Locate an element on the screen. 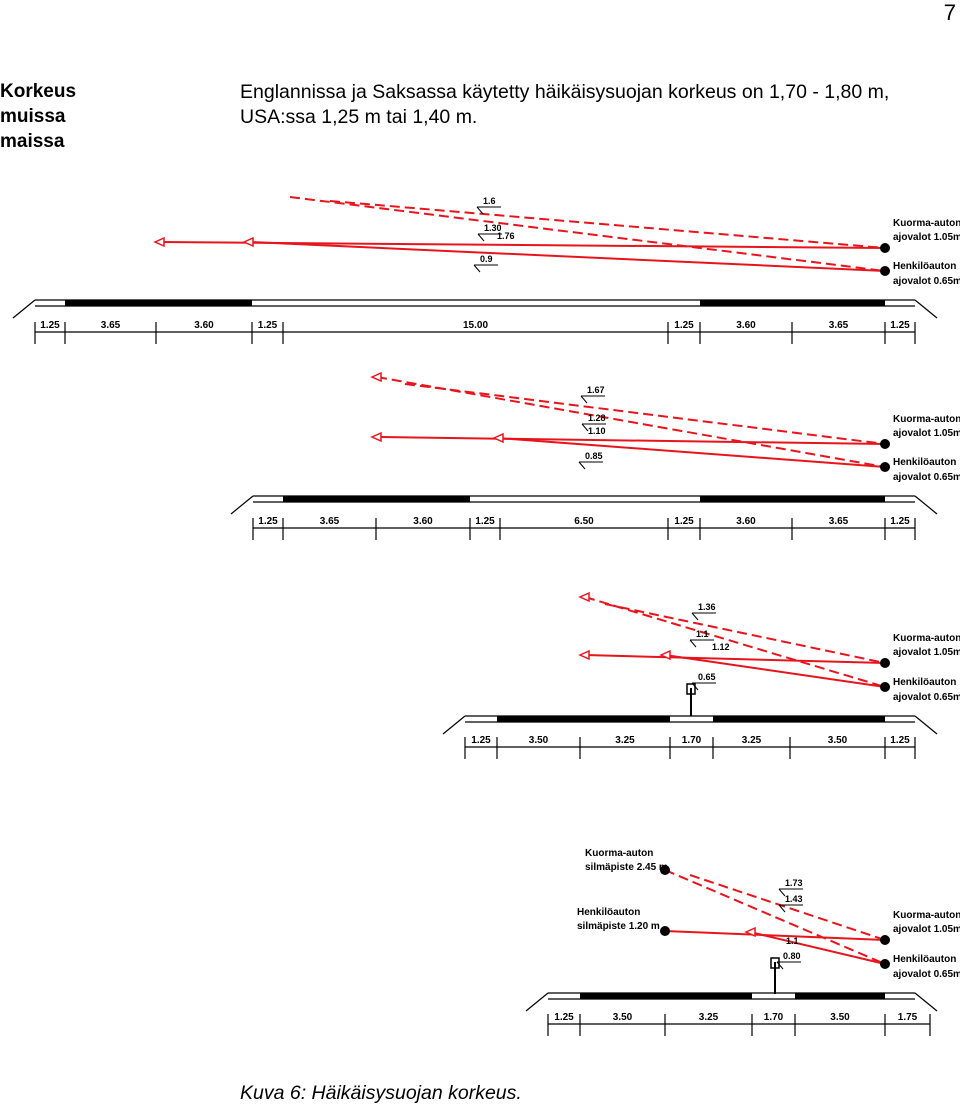 This screenshot has height=1110, width=960. truck-eye-label: Kuorma-auton is located at coordinates (619, 853).